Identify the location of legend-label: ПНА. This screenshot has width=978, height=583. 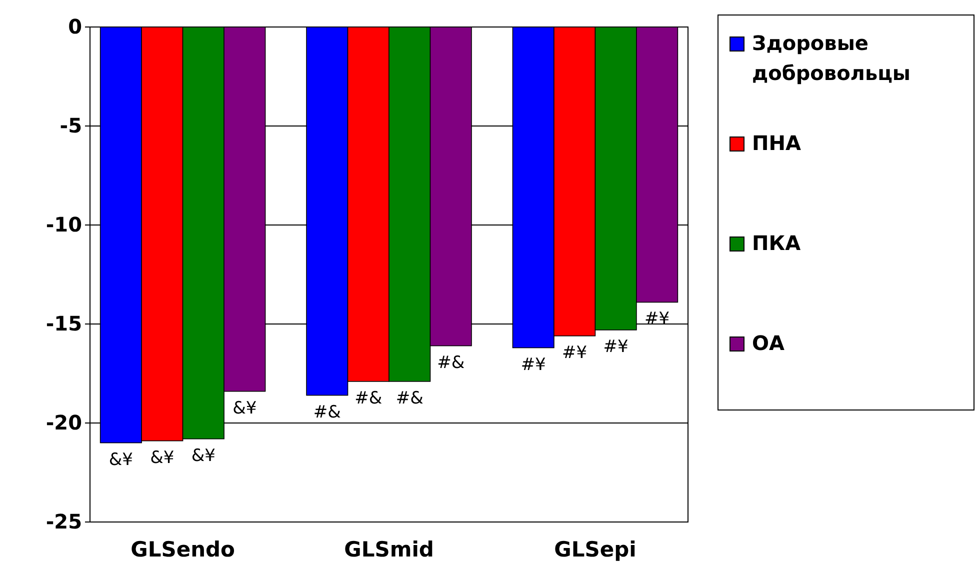
(777, 143).